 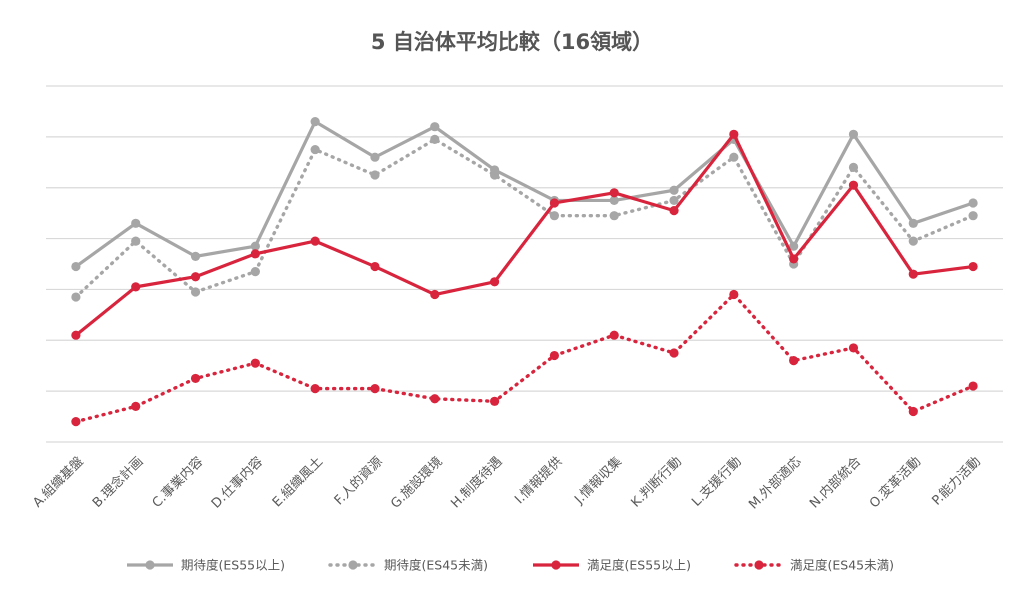 I want to click on x-tick-label: A.組織基盤, so click(x=58, y=482).